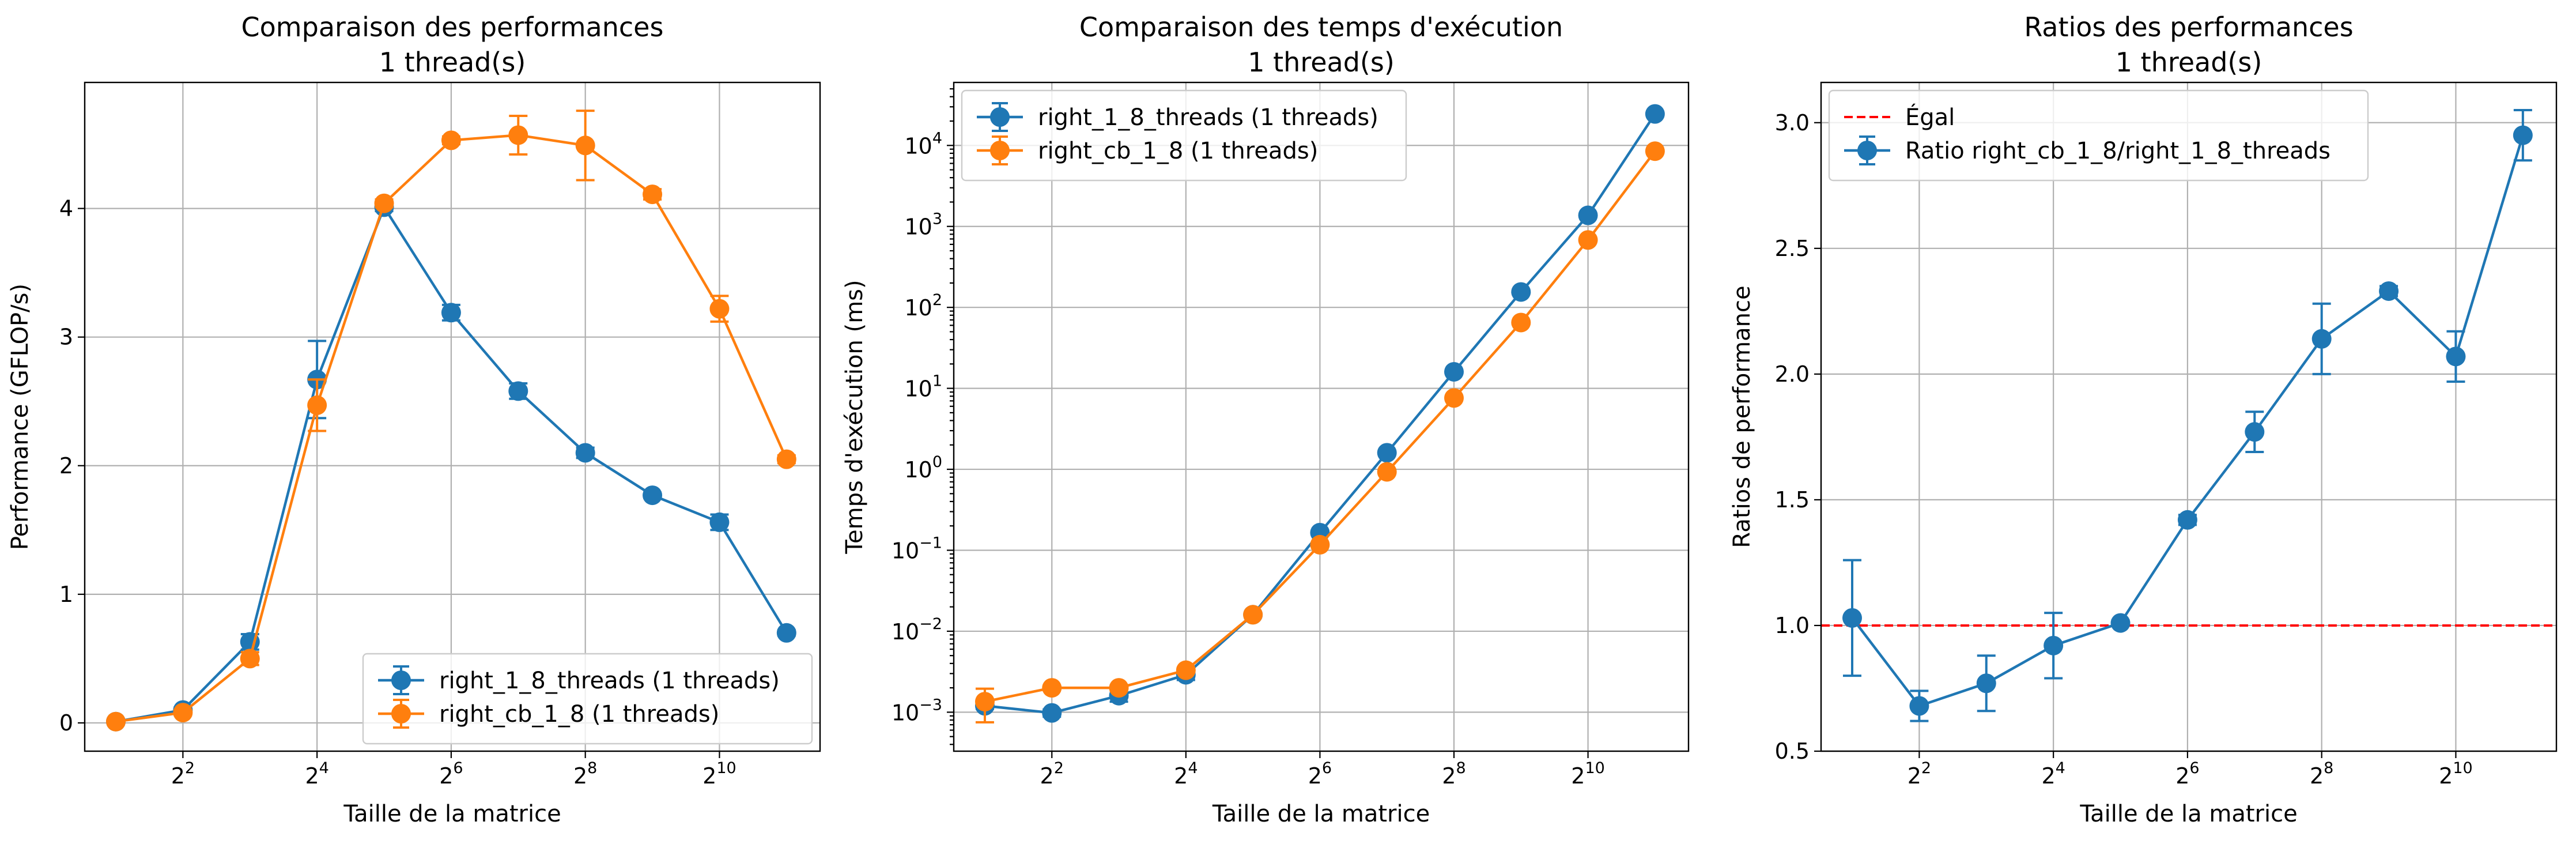 This screenshot has height=844, width=2576. I want to click on y-tick-label: 2.0, so click(1792, 374).